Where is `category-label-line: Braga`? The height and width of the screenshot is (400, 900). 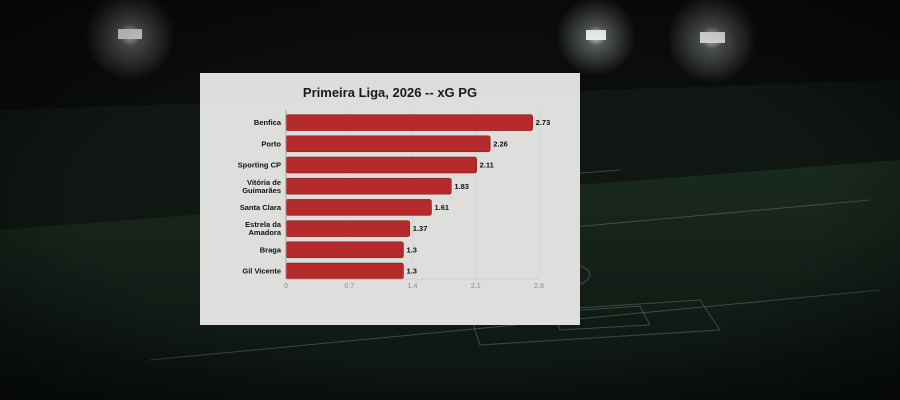 category-label-line: Braga is located at coordinates (271, 249).